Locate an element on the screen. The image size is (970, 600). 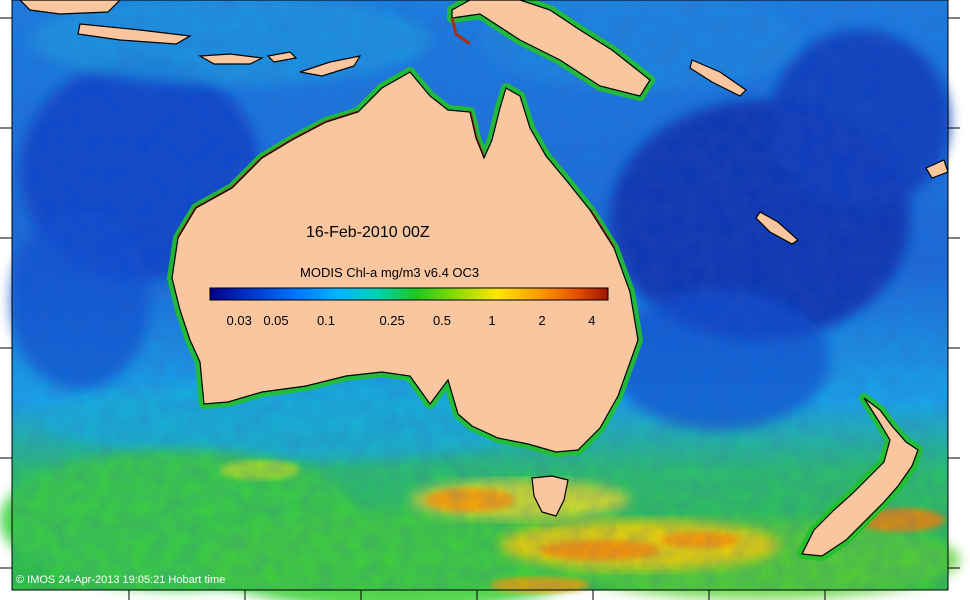
colorbar-tick-label: 1 is located at coordinates (491, 320).